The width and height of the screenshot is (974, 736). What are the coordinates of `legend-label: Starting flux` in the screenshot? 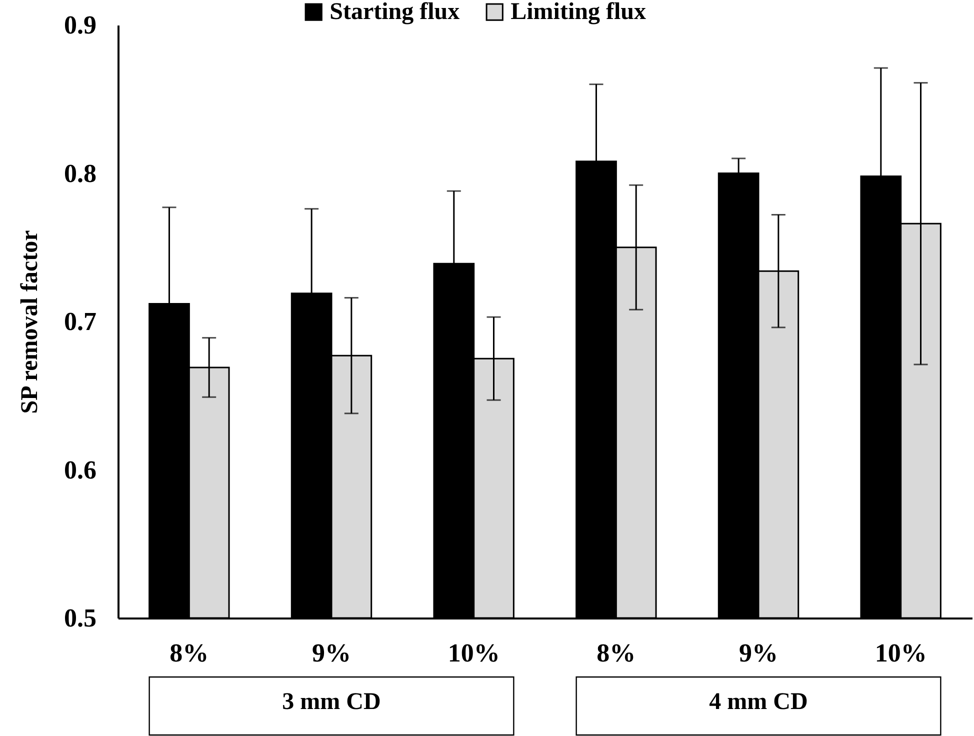 It's located at (395, 12).